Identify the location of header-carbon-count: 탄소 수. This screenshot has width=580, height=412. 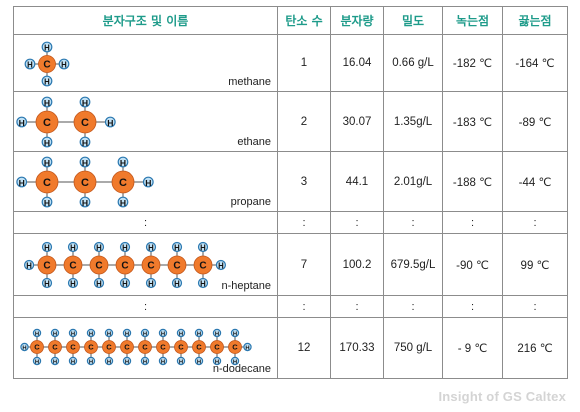
(304, 20).